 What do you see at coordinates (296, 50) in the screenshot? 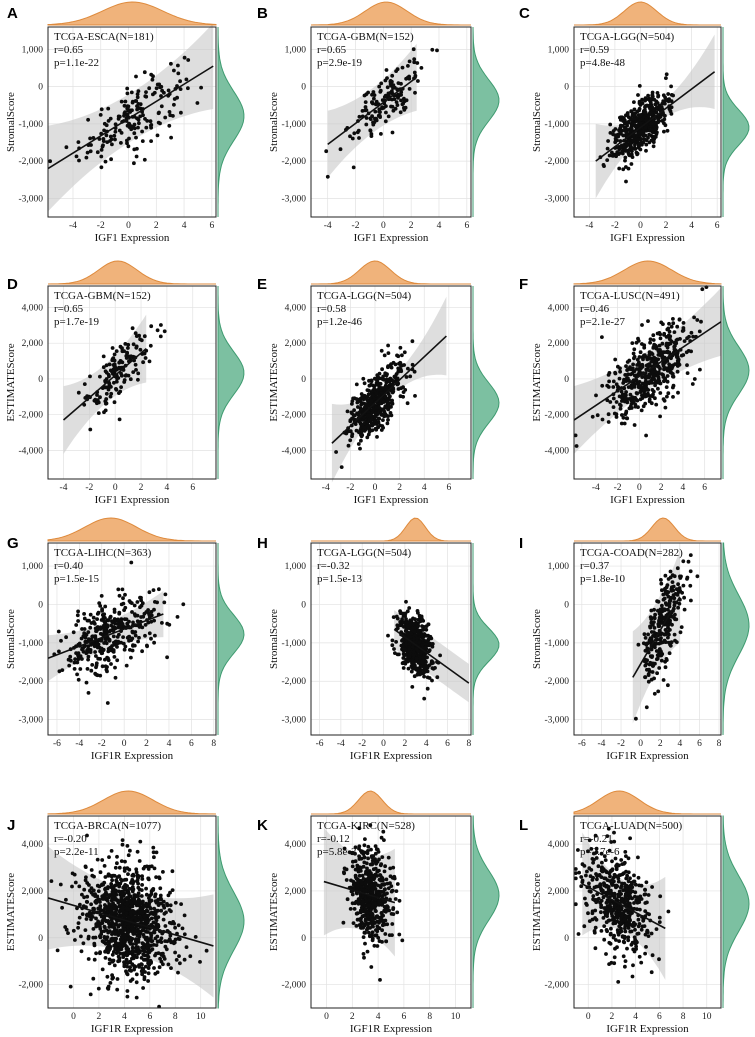
I see `y-tick-label: 1,000` at bounding box center [296, 50].